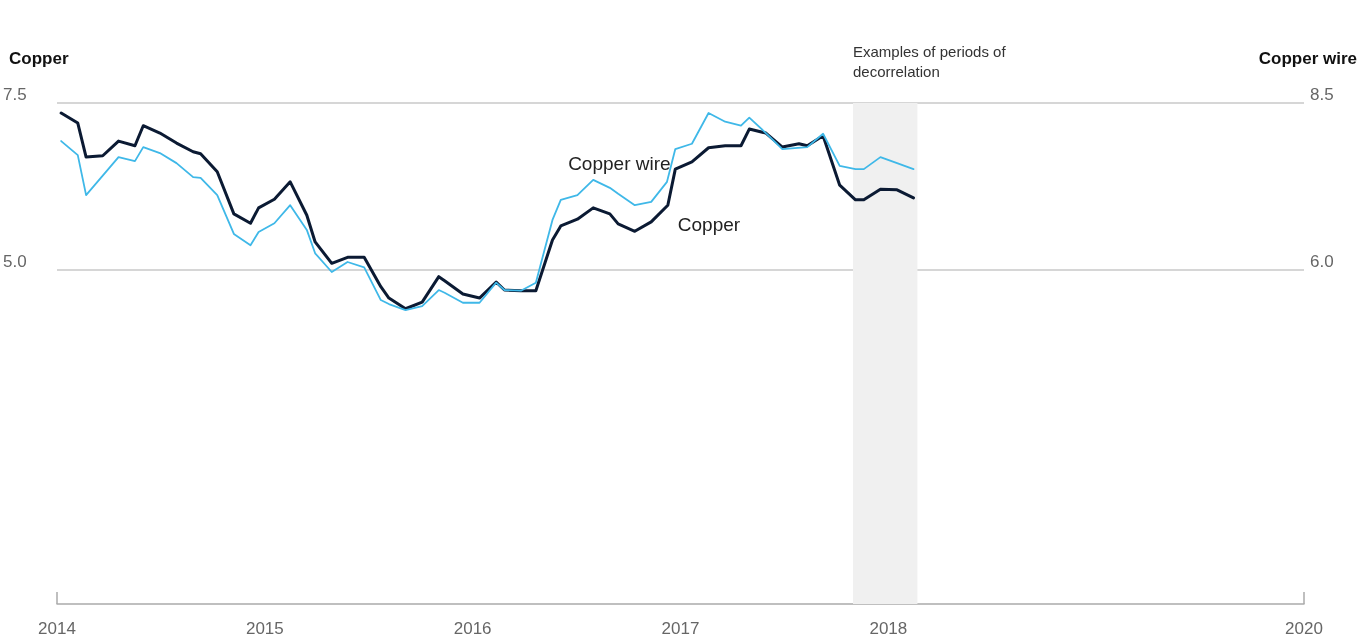 The height and width of the screenshot is (641, 1360). Describe the element at coordinates (1304, 628) in the screenshot. I see `x-tick-label: 2020` at that location.